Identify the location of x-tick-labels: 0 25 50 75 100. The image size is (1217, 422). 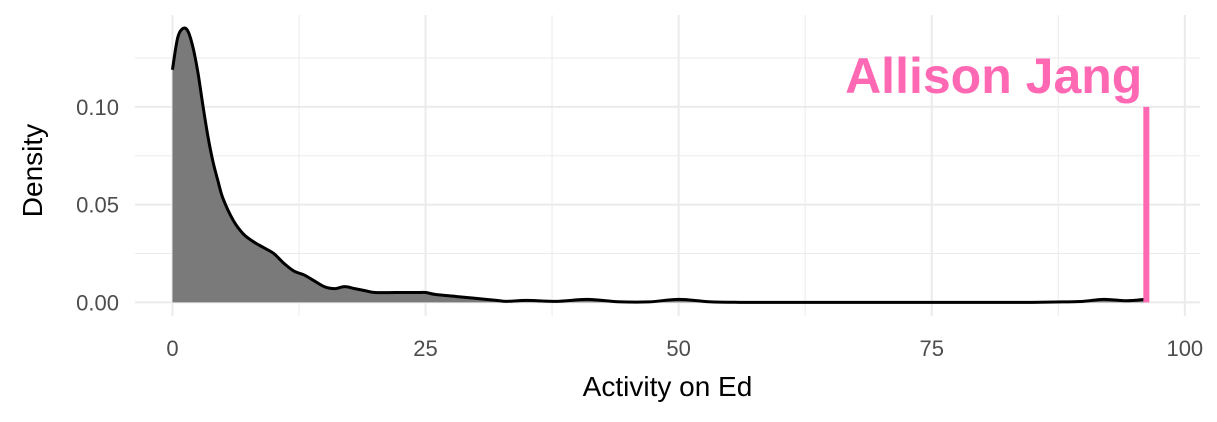
(684, 348).